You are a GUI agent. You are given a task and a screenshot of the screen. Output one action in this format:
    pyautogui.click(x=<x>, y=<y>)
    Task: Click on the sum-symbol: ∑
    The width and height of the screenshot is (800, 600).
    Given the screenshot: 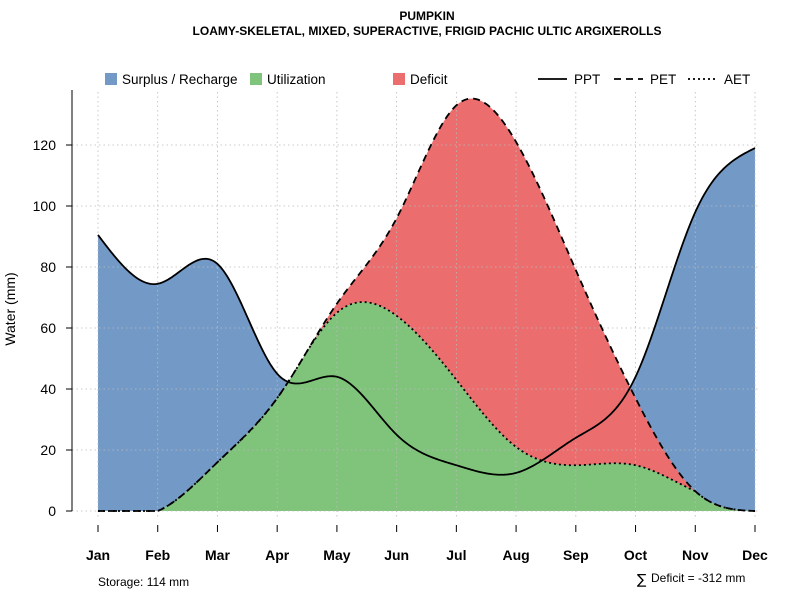 What is the action you would take?
    pyautogui.click(x=642, y=580)
    